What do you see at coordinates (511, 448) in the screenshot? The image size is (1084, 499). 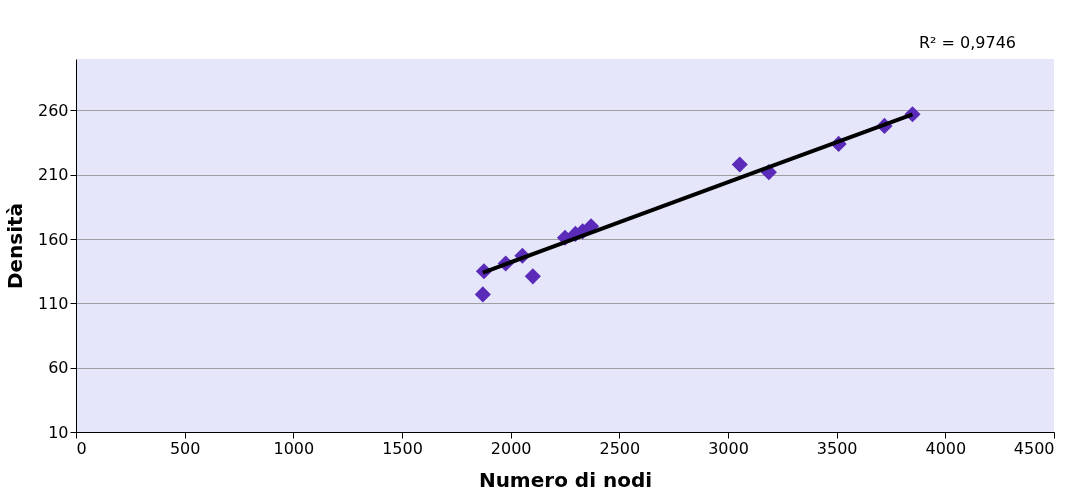 I see `x-tick-label: 2000` at bounding box center [511, 448].